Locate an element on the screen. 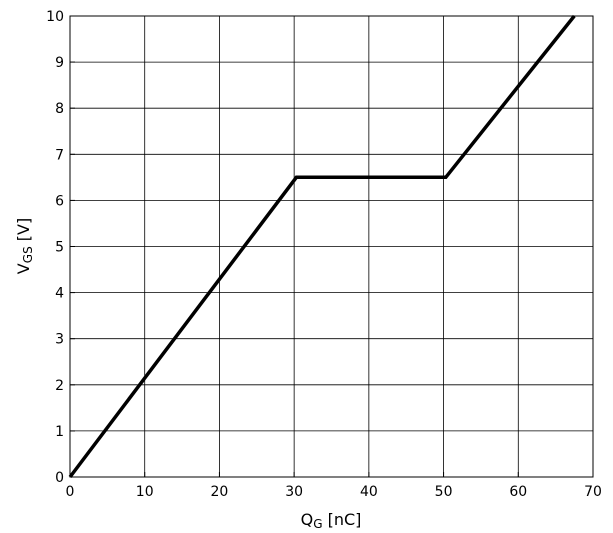 This screenshot has height=533, width=613. y-tick-label: 4 is located at coordinates (59, 294).